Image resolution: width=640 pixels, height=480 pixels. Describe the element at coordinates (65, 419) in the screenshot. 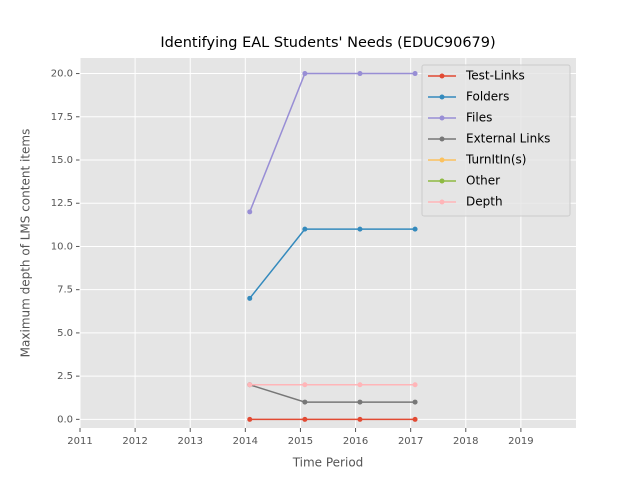

I see `y-tick-label: 0.0` at that location.